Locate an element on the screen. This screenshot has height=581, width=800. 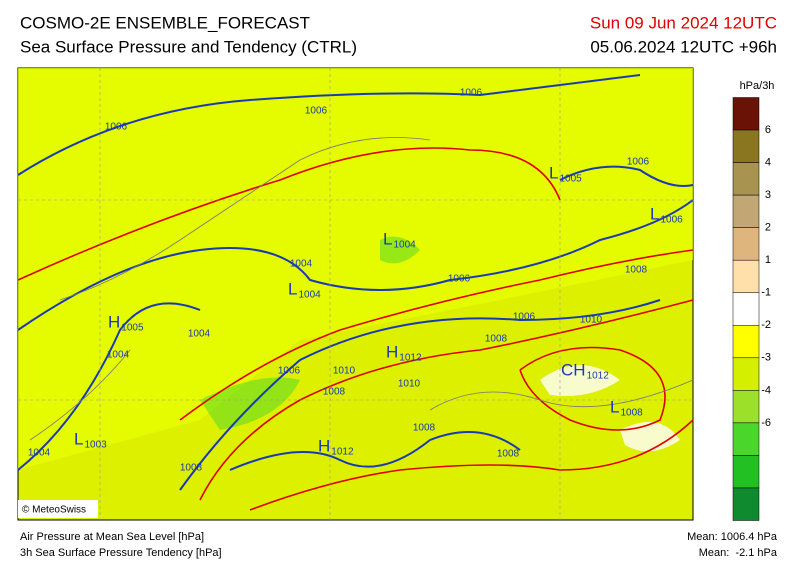
colorbar-tick: 6 is located at coordinates (768, 130).